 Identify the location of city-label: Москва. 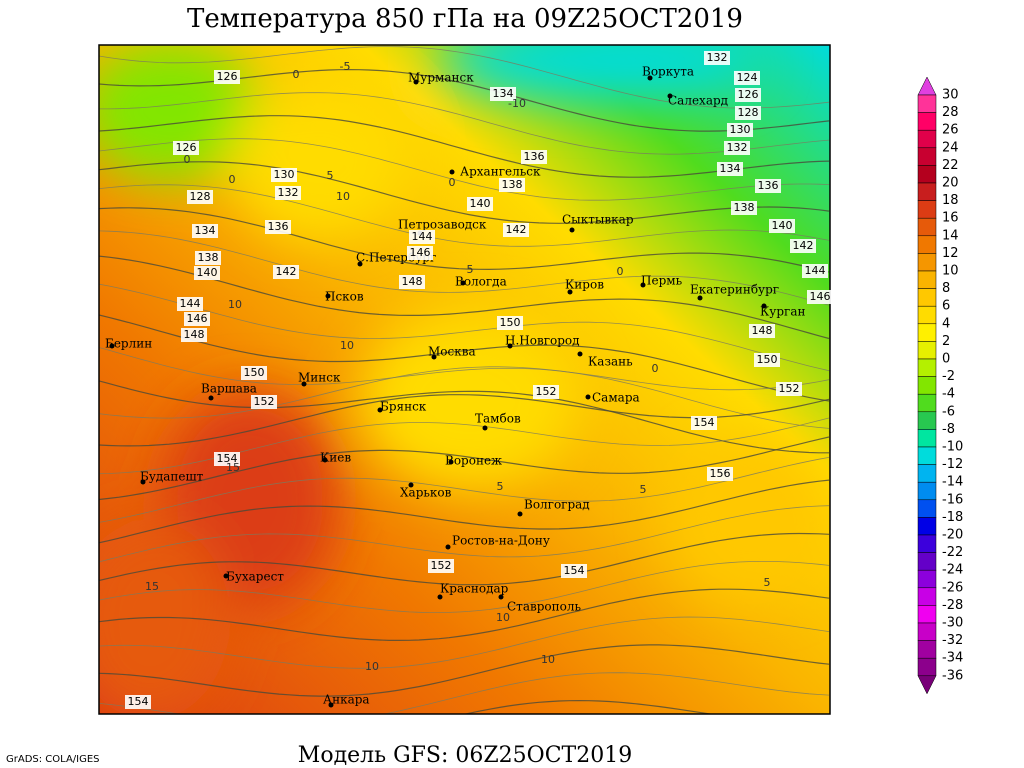
(452, 352).